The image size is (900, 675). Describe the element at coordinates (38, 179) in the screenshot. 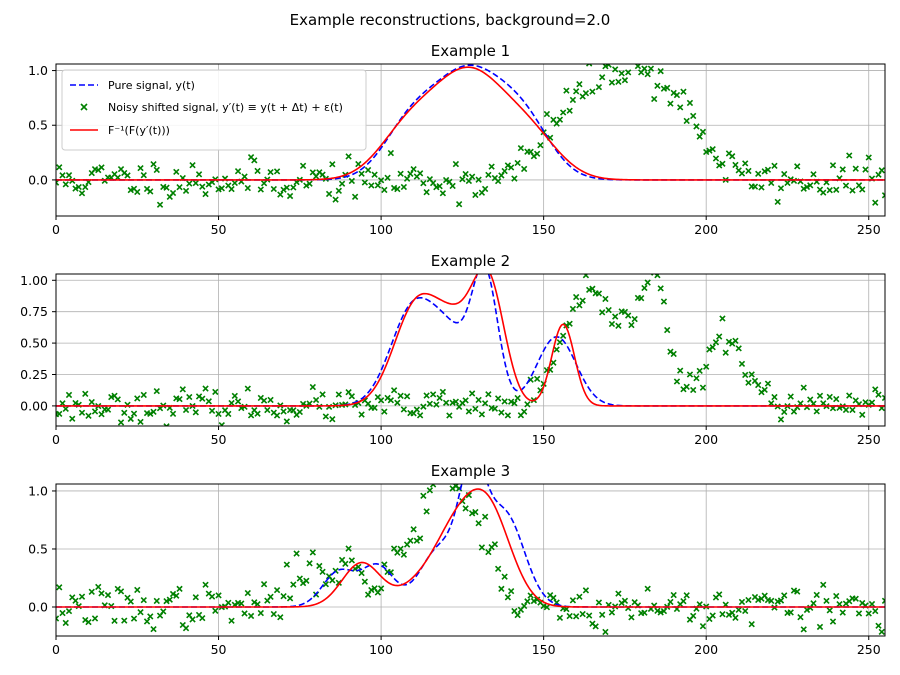

I see `y-tick-label: 0.0` at that location.